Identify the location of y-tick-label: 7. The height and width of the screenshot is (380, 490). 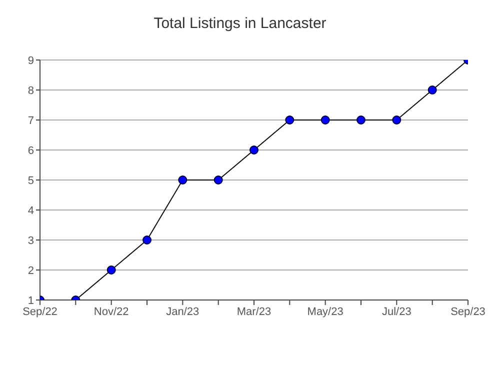
(31, 120).